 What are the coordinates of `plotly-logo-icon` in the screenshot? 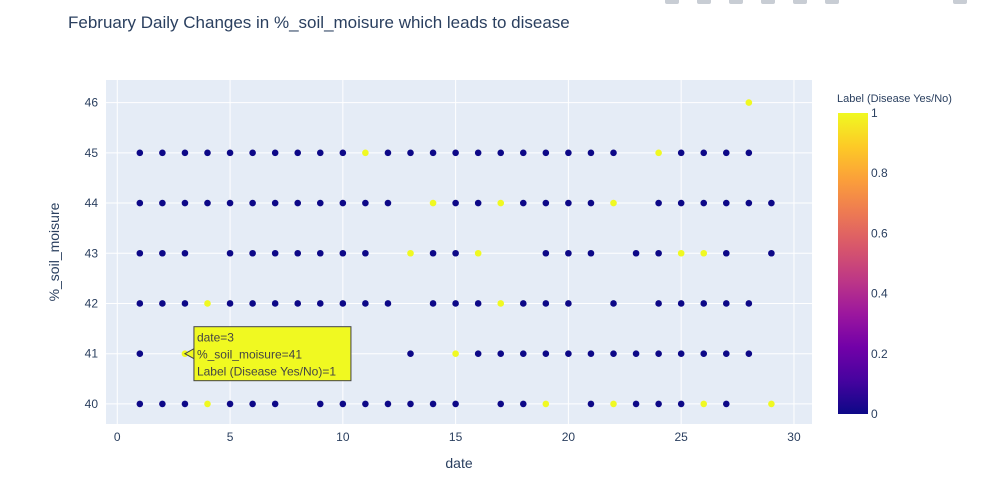 It's located at (960, 2).